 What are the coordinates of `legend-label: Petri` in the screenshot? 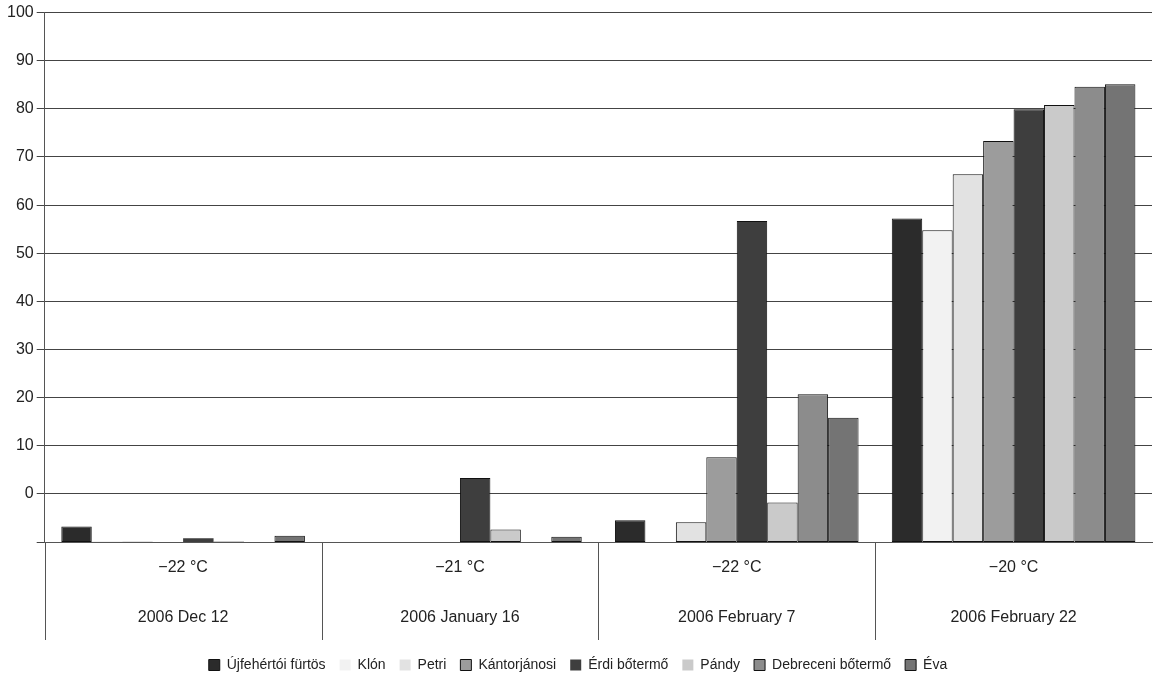 It's located at (432, 663).